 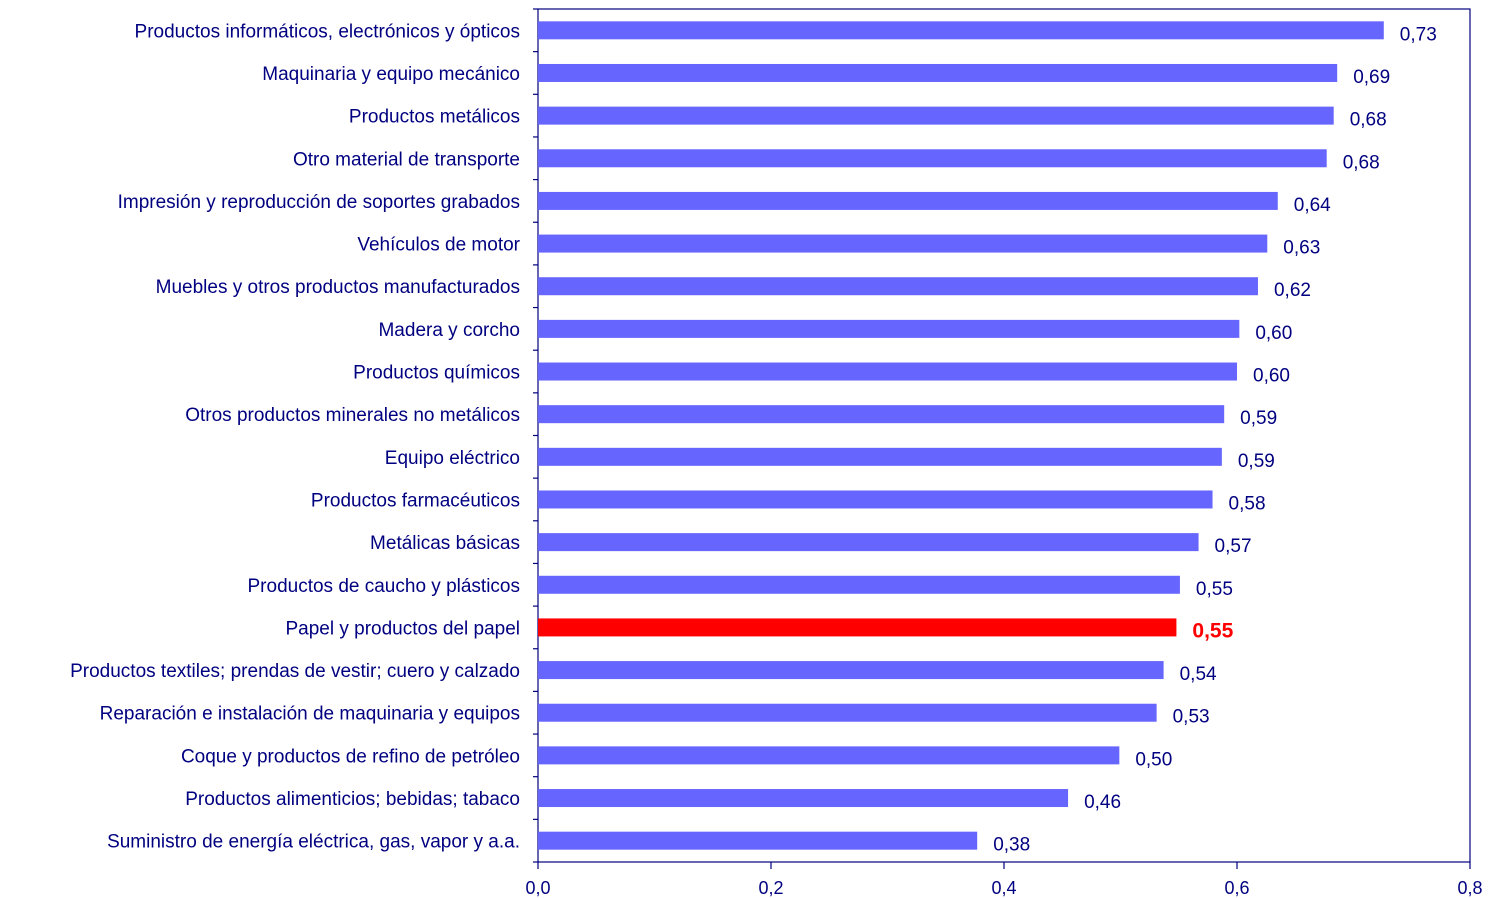 What do you see at coordinates (350, 756) in the screenshot?
I see `category-label: Coque y productos de refino de petróleo` at bounding box center [350, 756].